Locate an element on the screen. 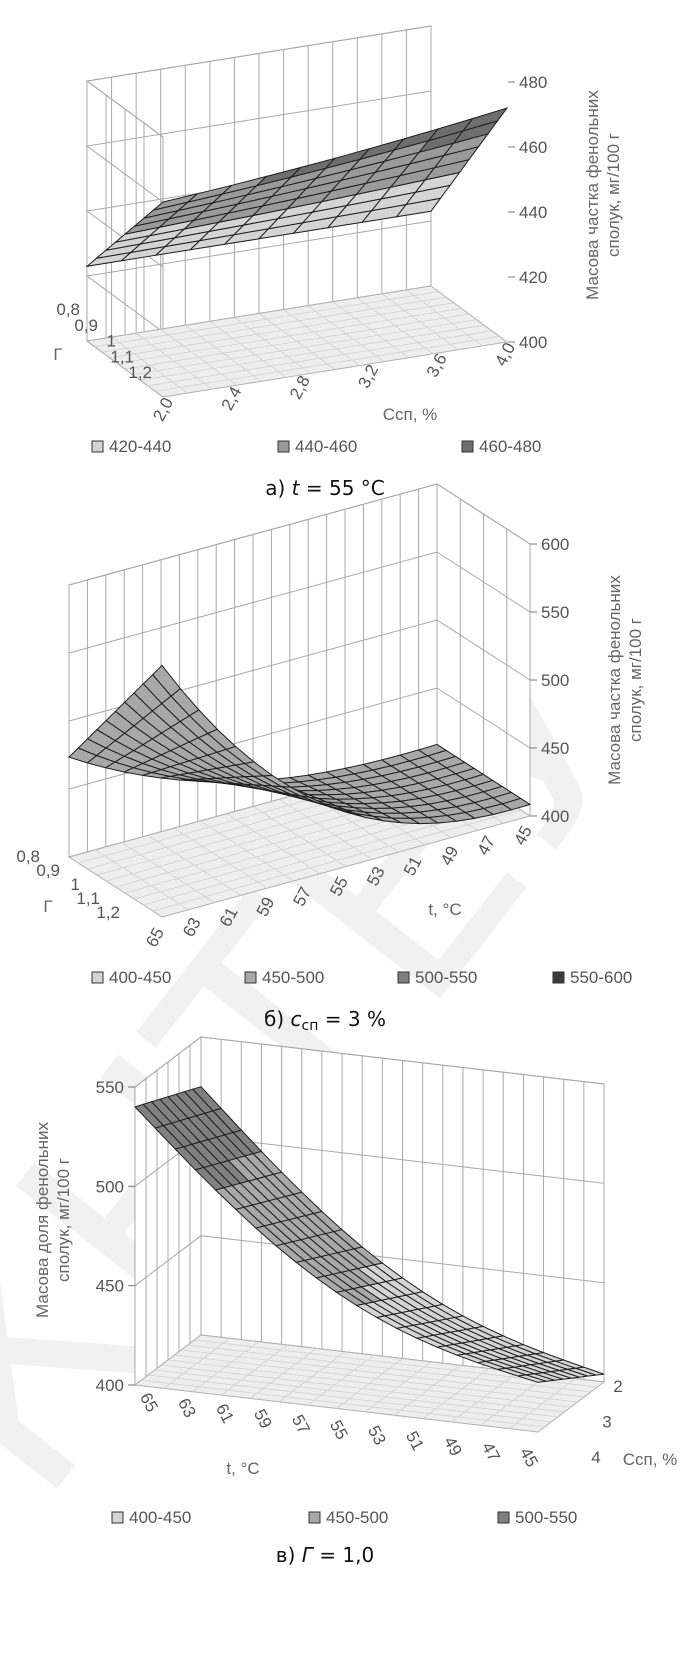  caption-rest: = 1,0 is located at coordinates (343, 1555).